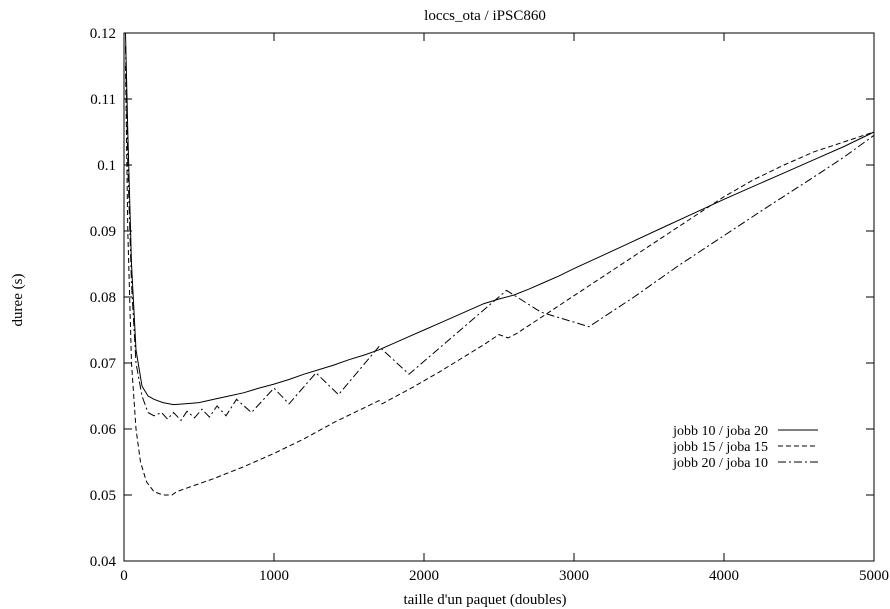  Describe the element at coordinates (103, 34) in the screenshot. I see `y-tick-label: 0.12` at that location.